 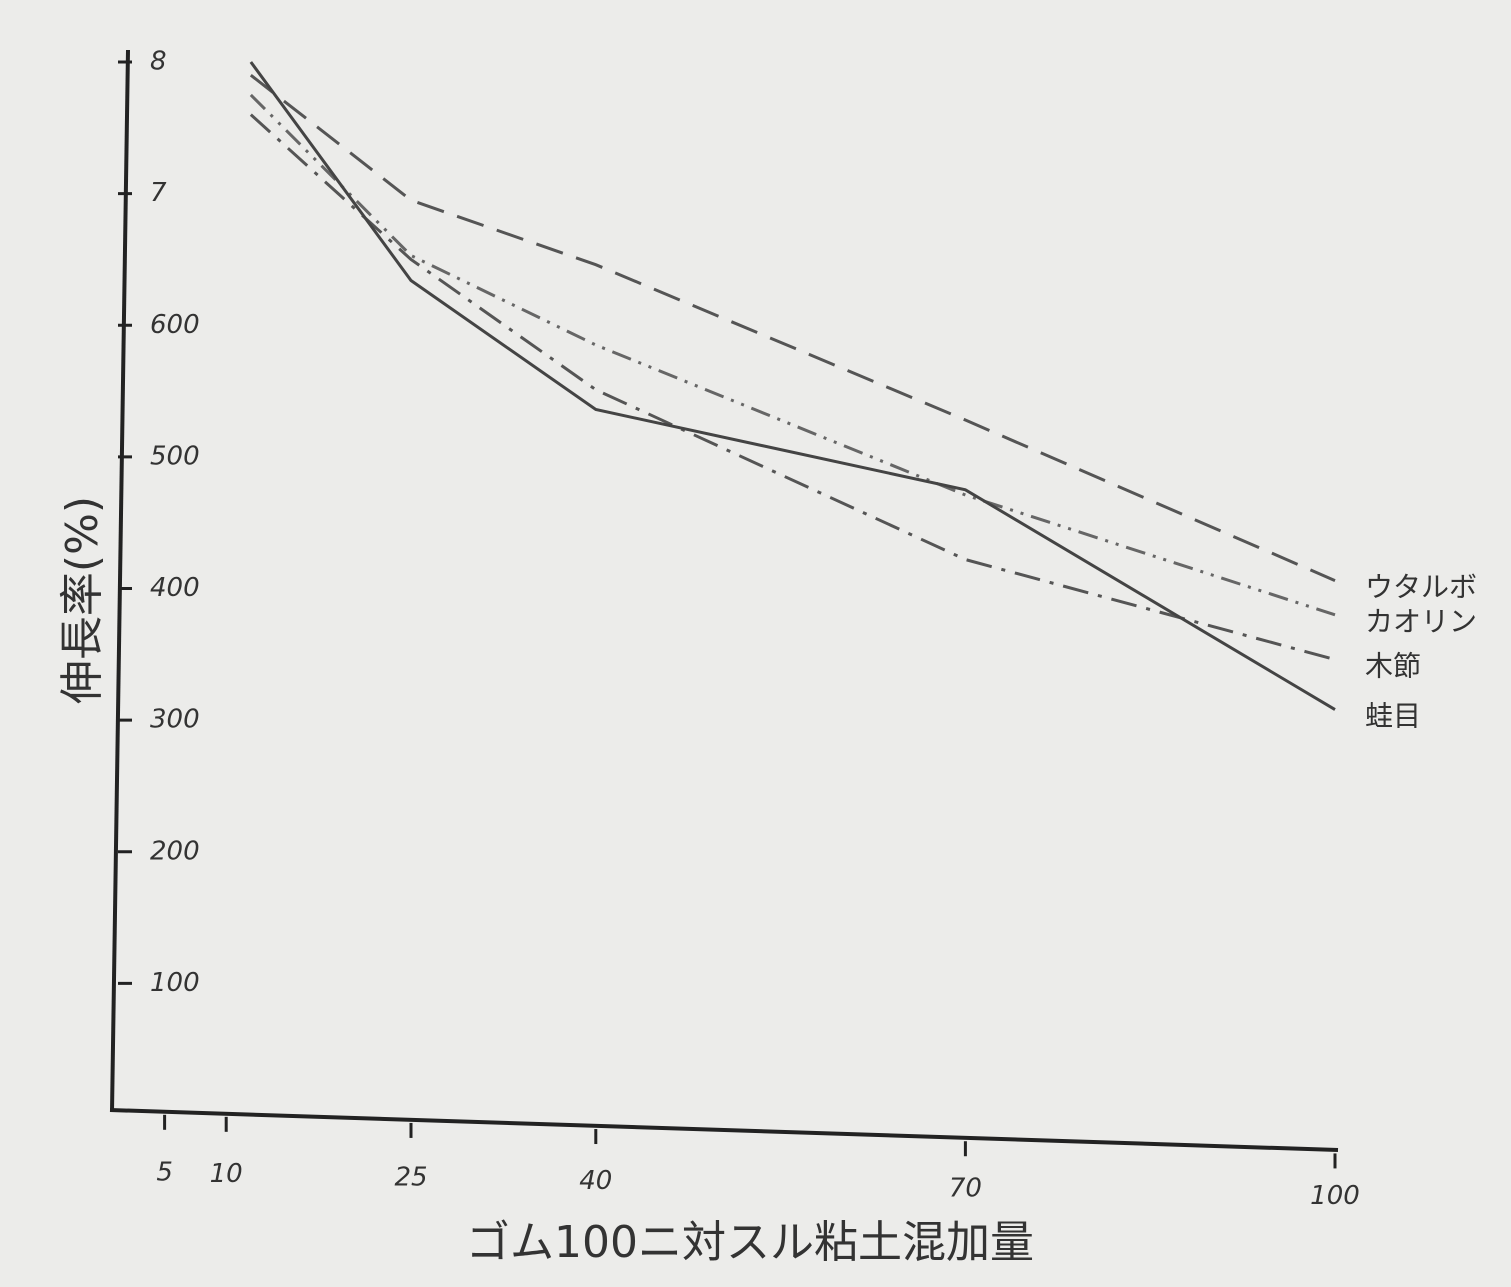 I want to click on x-tick-label: 10, so click(x=226, y=1174).